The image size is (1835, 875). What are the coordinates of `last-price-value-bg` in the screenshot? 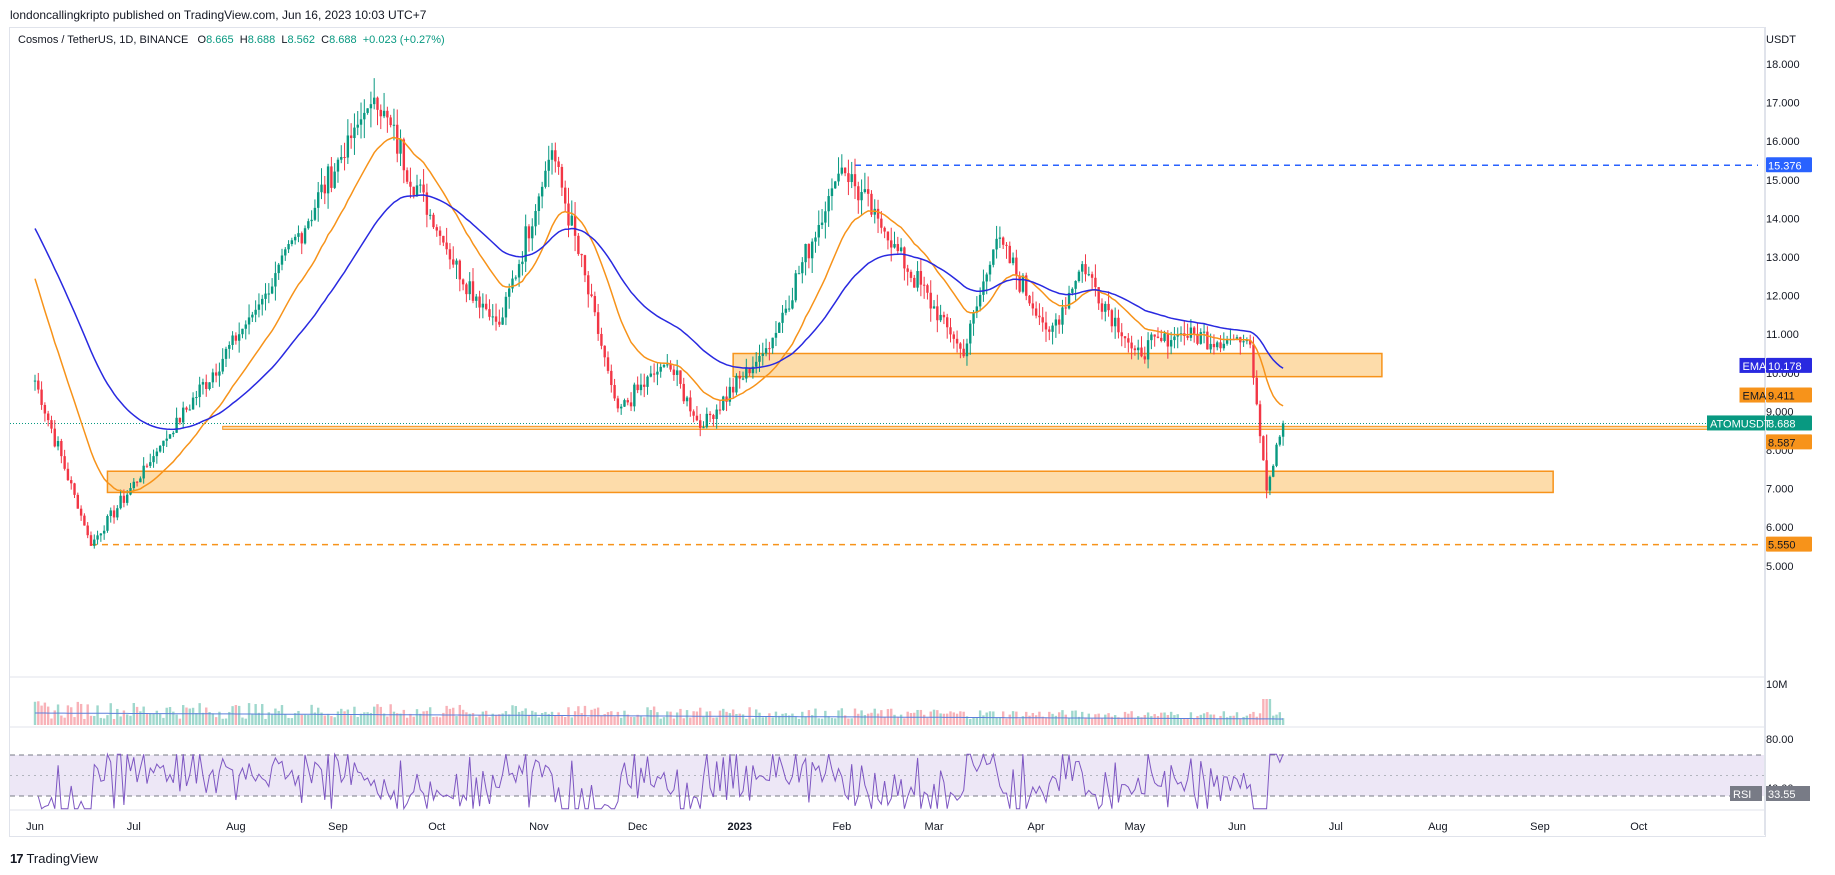 It's located at (1789, 423).